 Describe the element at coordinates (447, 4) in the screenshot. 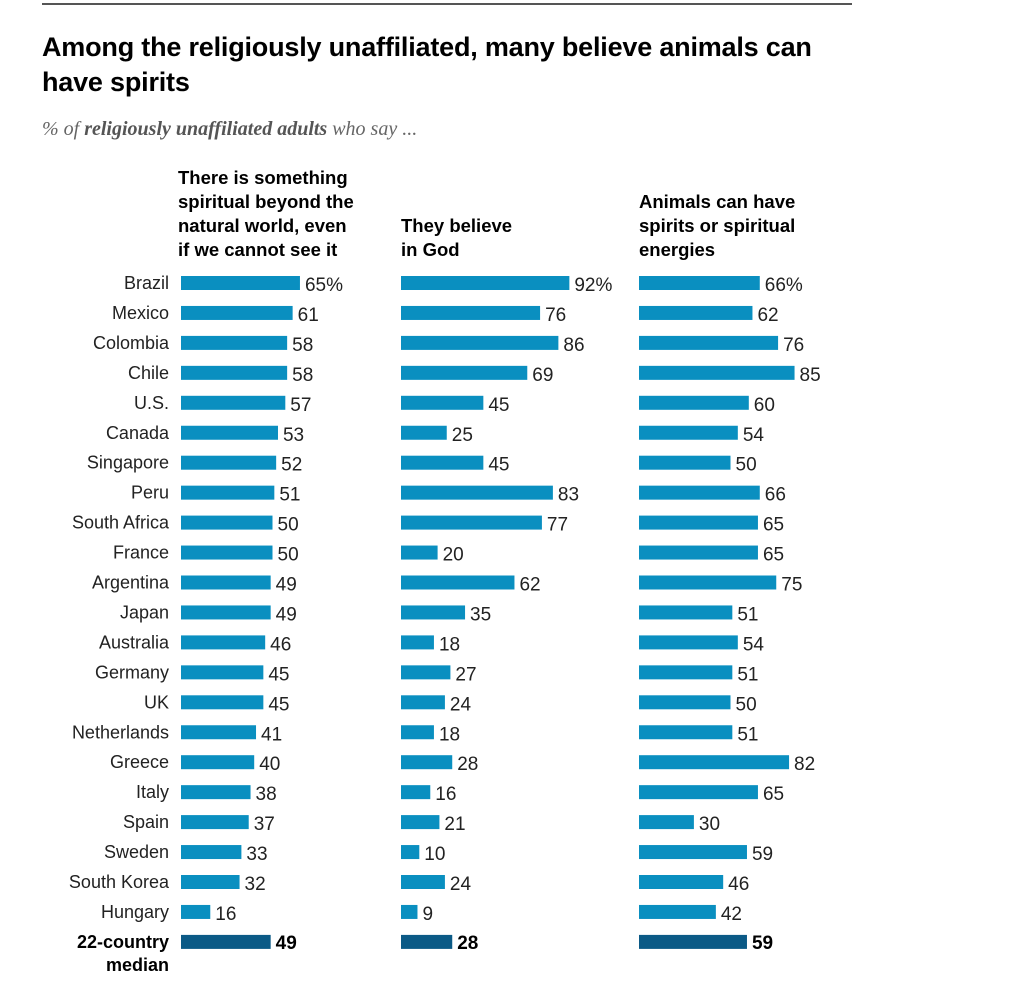

I see `top-rule` at that location.